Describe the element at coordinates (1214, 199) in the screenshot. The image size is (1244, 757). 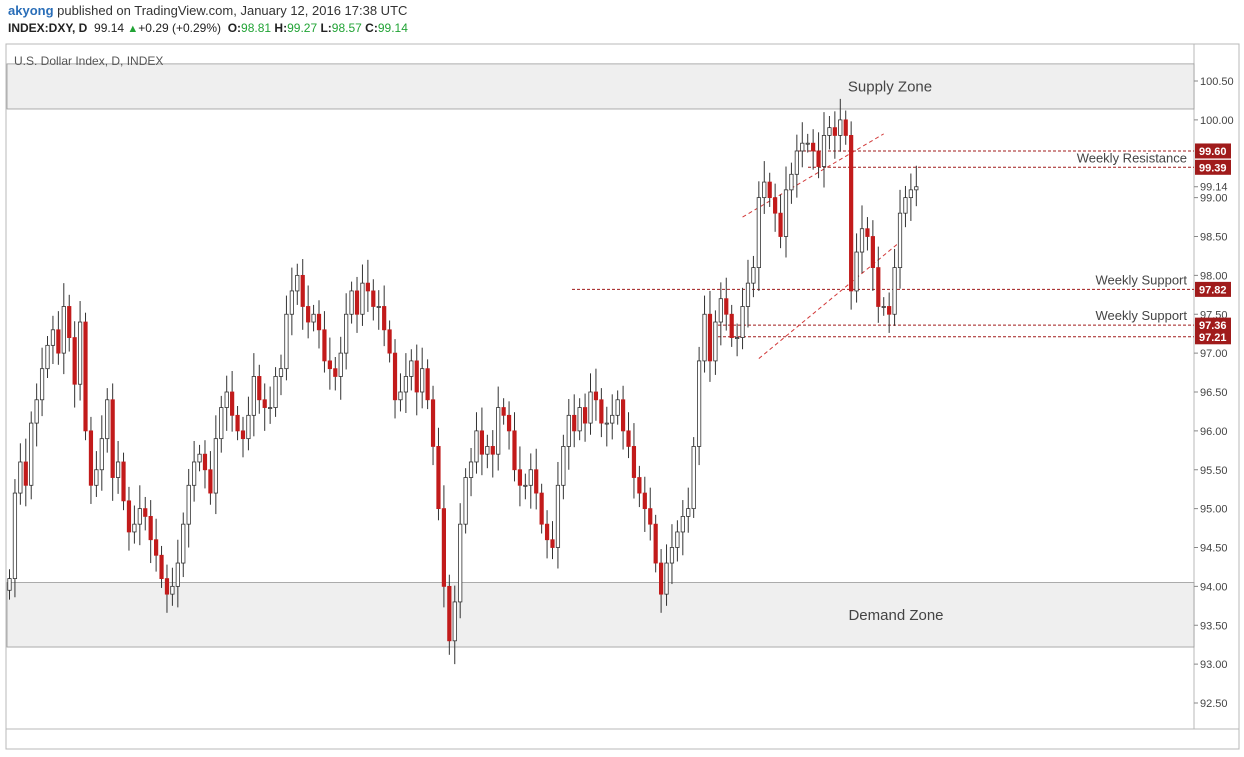
I see `y-tick-label: 99.00` at that location.